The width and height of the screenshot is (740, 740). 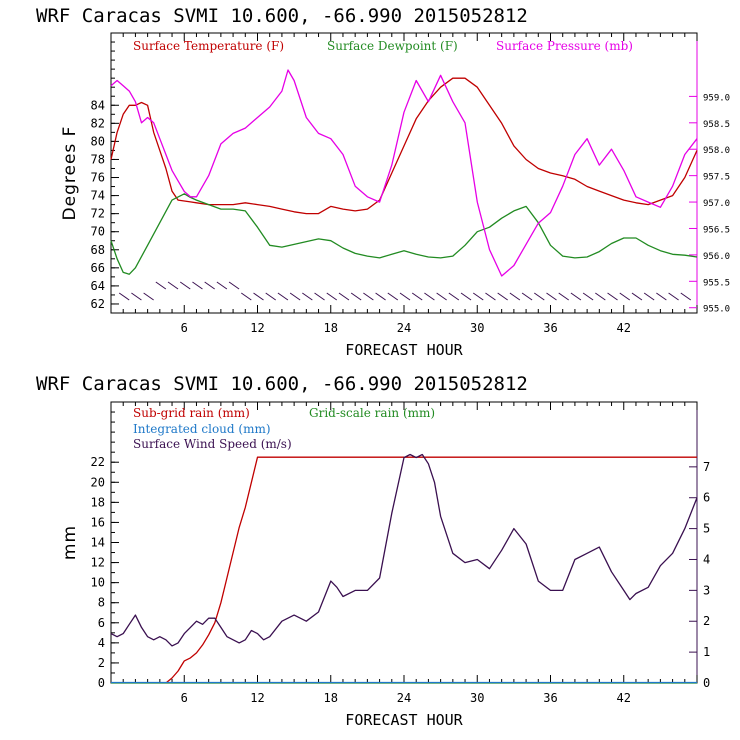 What do you see at coordinates (98, 583) in the screenshot?
I see `y-tick-label: 10` at bounding box center [98, 583].